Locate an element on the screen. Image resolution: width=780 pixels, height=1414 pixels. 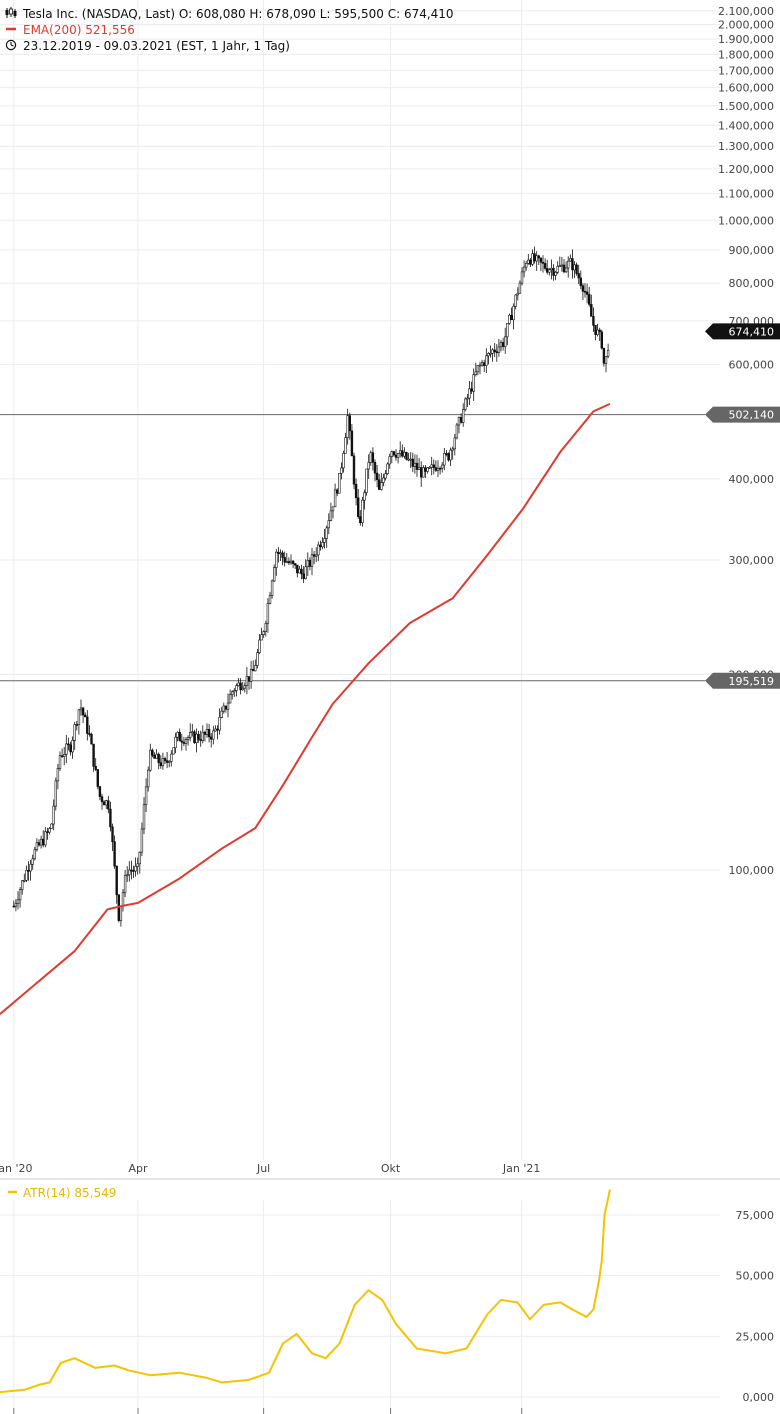
atr-series is located at coordinates (305, 1291).